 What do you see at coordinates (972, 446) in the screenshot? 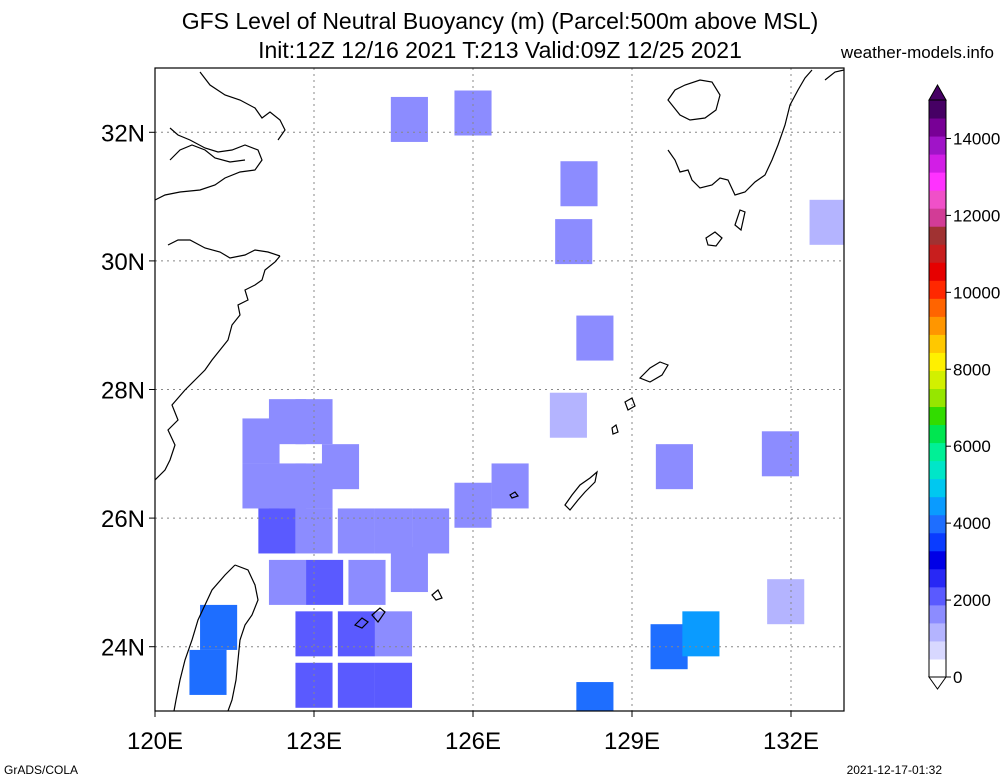
I see `colorbar-tick-label: 6000` at bounding box center [972, 446].